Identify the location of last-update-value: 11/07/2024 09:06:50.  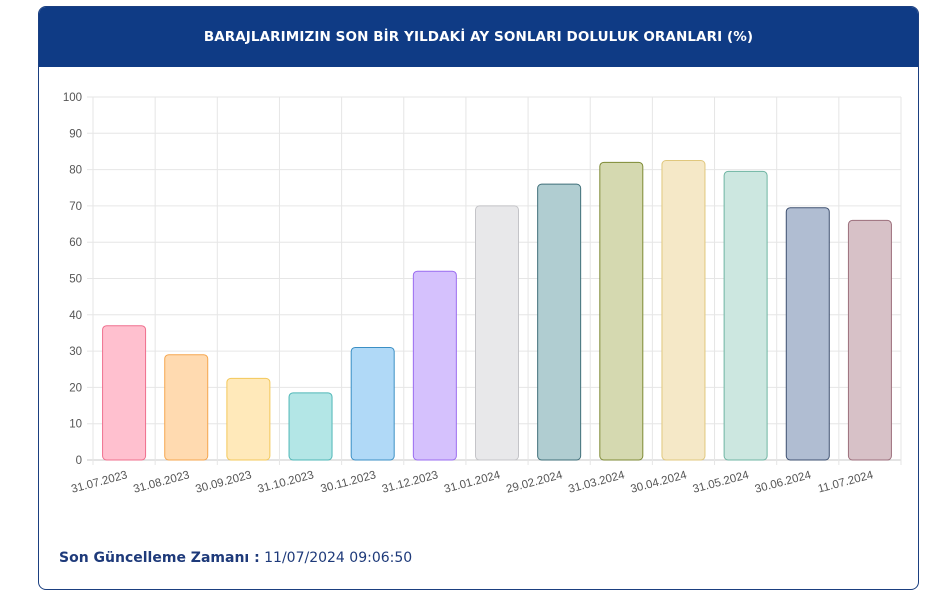
(338, 558).